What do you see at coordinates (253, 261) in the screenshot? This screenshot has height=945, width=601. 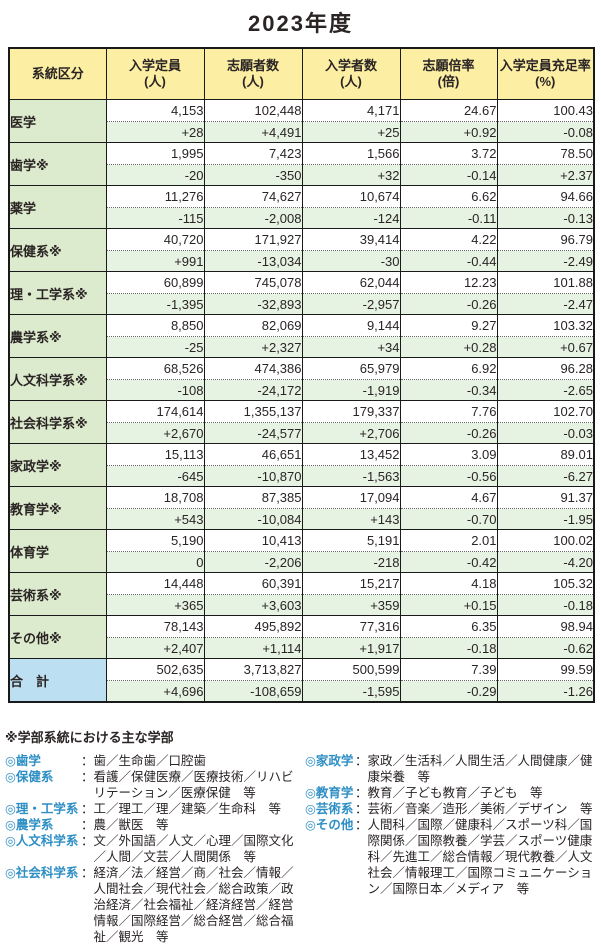 I see `change-cell: -13,034` at bounding box center [253, 261].